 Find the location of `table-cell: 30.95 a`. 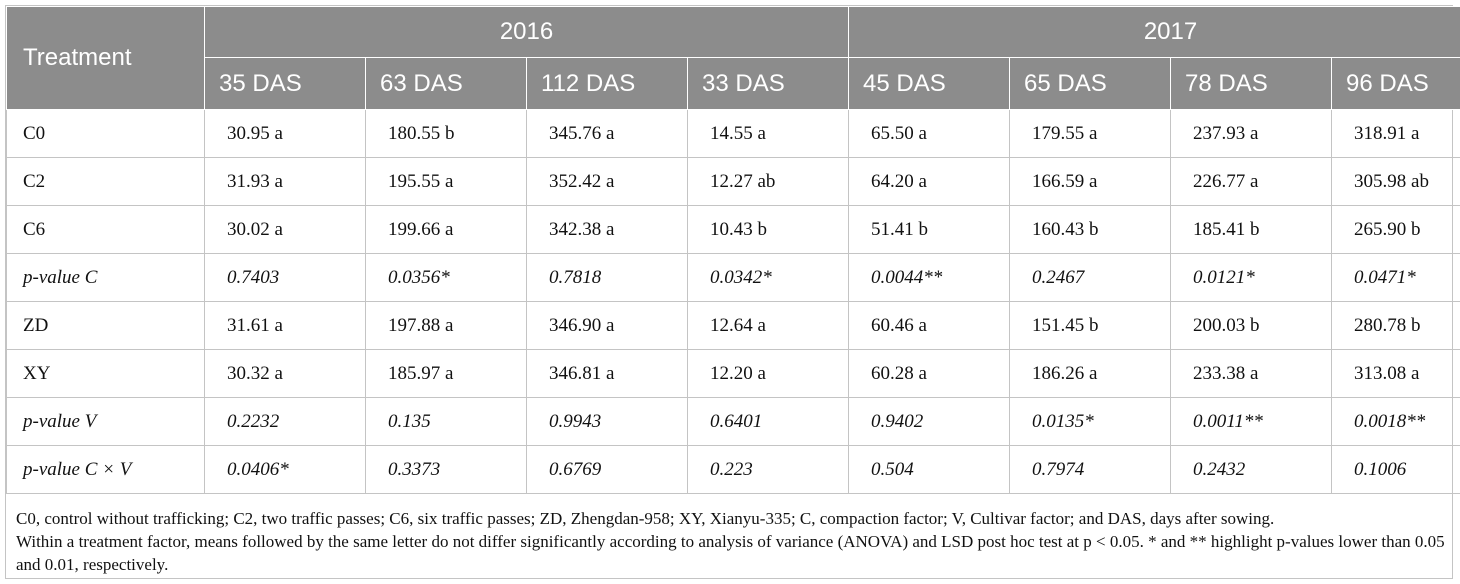

table-cell: 30.95 a is located at coordinates (285, 133).